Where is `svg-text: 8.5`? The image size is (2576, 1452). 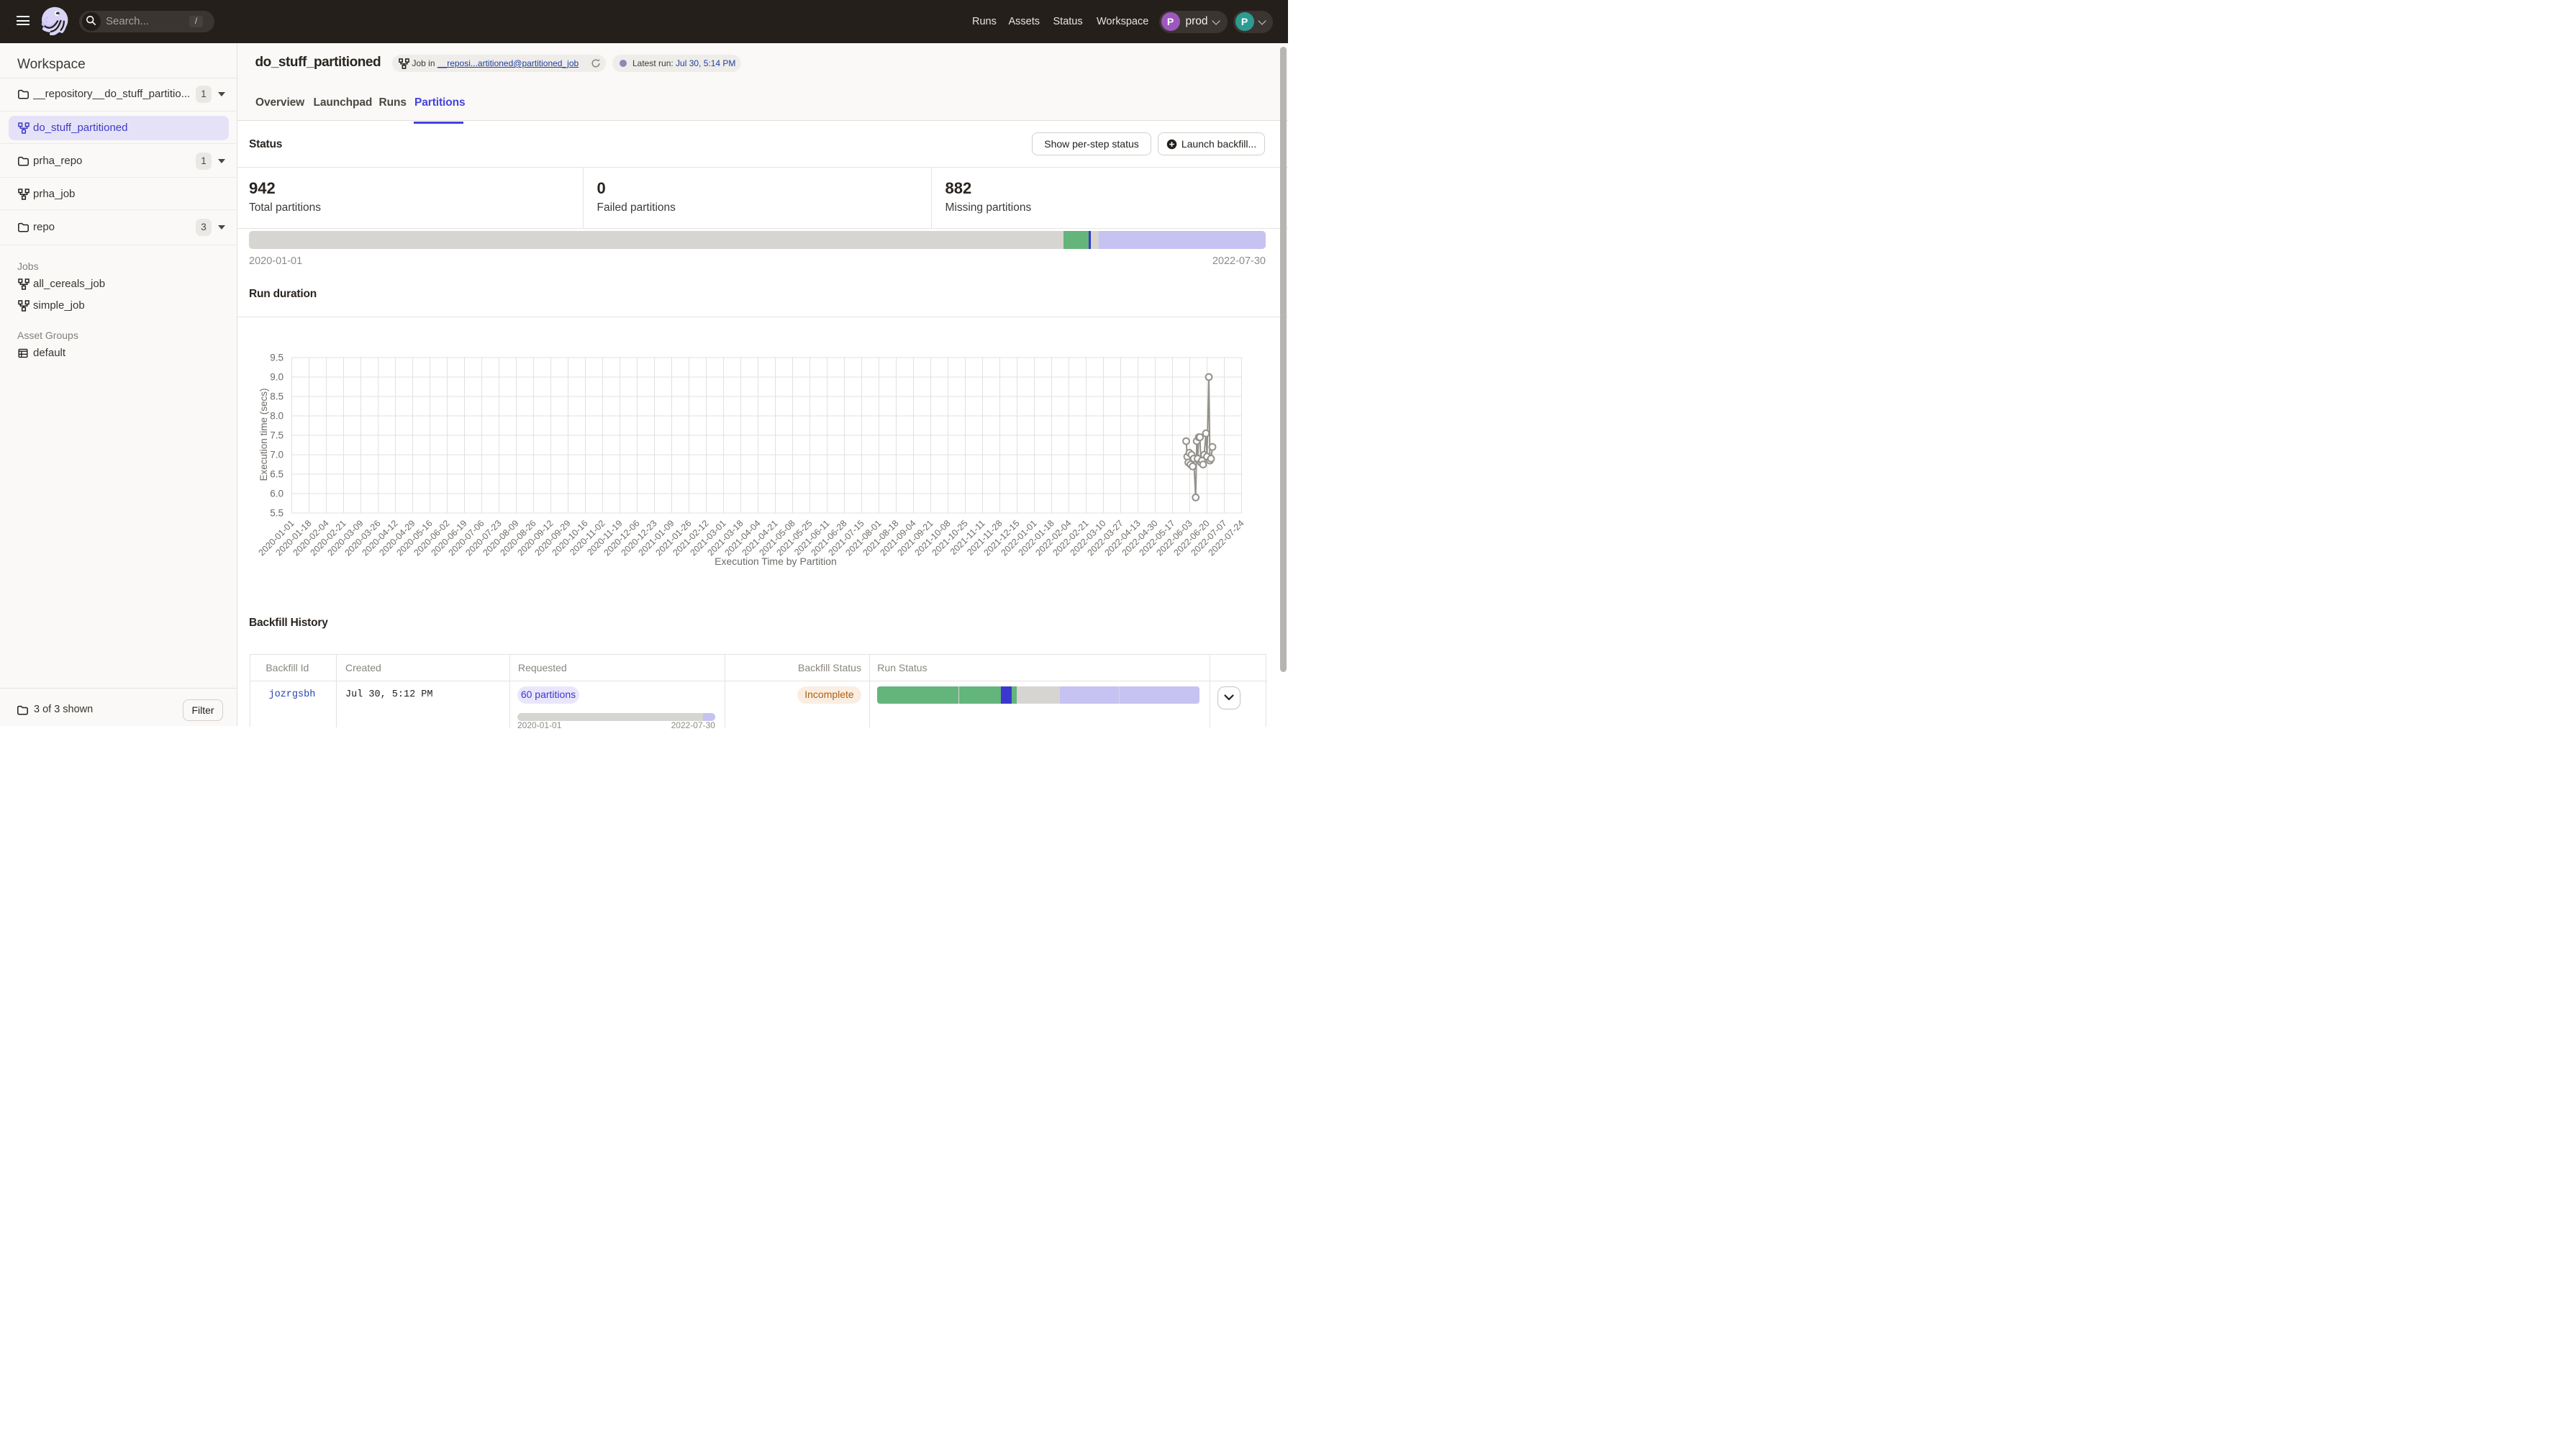
svg-text: 8.5 is located at coordinates (277, 396).